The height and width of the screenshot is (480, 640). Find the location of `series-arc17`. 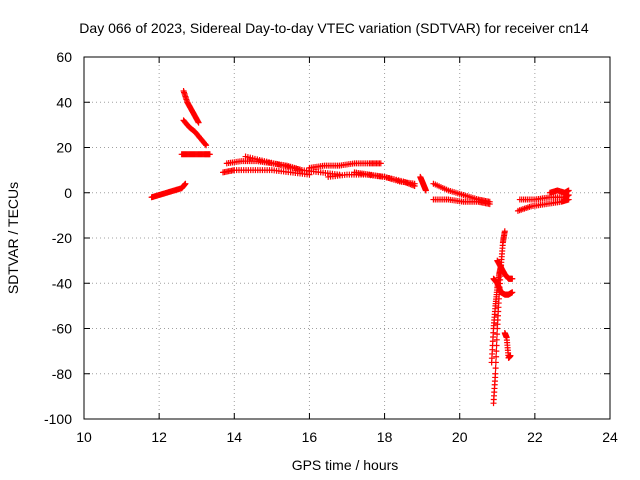

series-arc17 is located at coordinates (505, 269).